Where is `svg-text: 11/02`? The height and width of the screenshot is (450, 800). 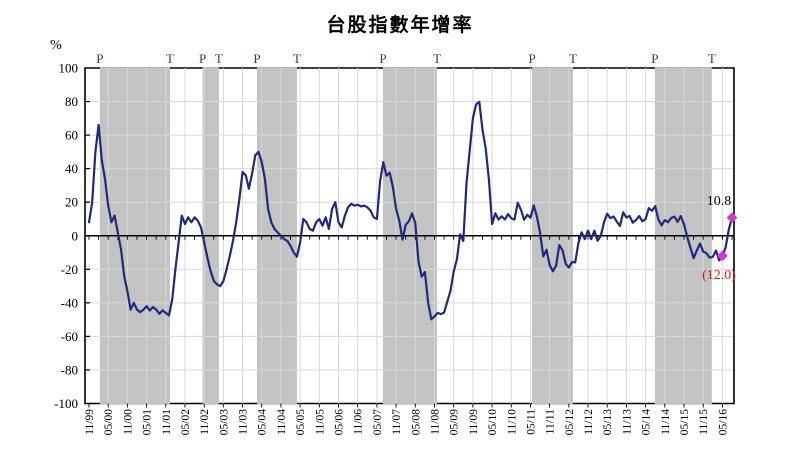 svg-text: 11/02 is located at coordinates (205, 422).